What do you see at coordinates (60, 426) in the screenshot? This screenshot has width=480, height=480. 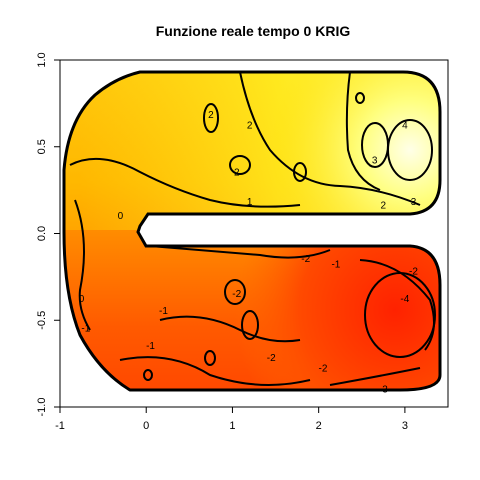 I see `x-tick-label: -1` at bounding box center [60, 426].